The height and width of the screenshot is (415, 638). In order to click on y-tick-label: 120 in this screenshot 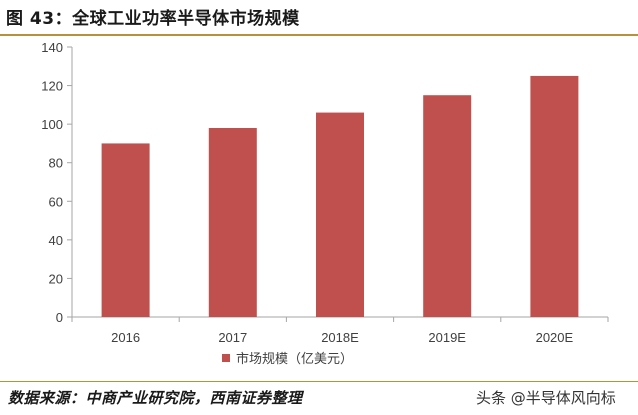, I will do `click(52, 86)`.